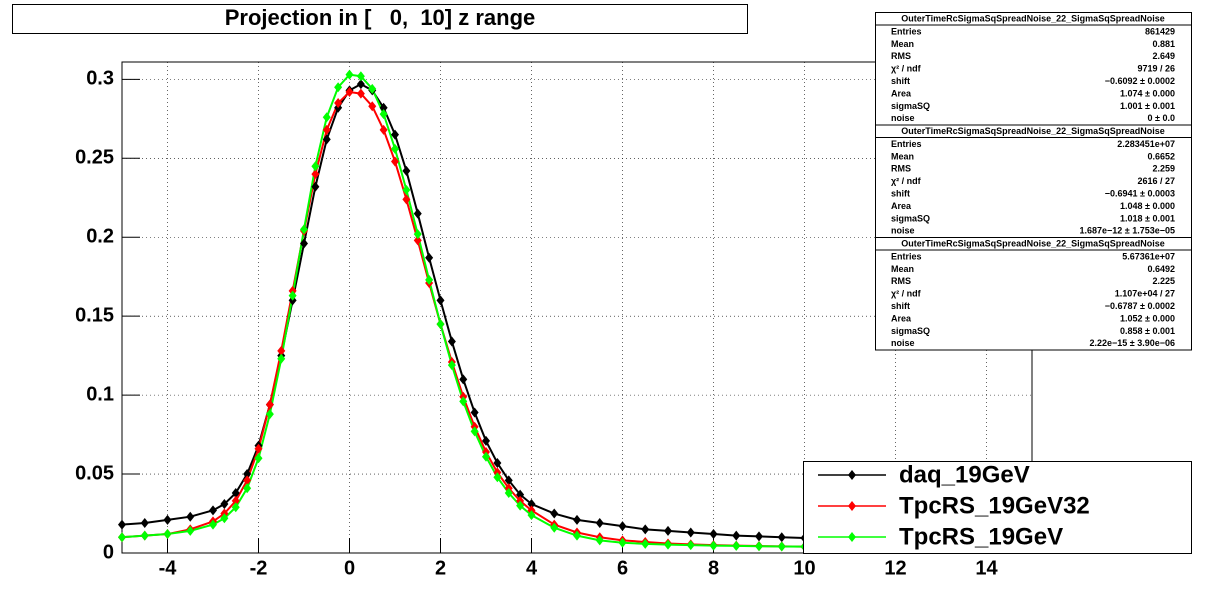 The image size is (1216, 615). Describe the element at coordinates (901, 93) in the screenshot. I see `stats-label: Area` at that location.